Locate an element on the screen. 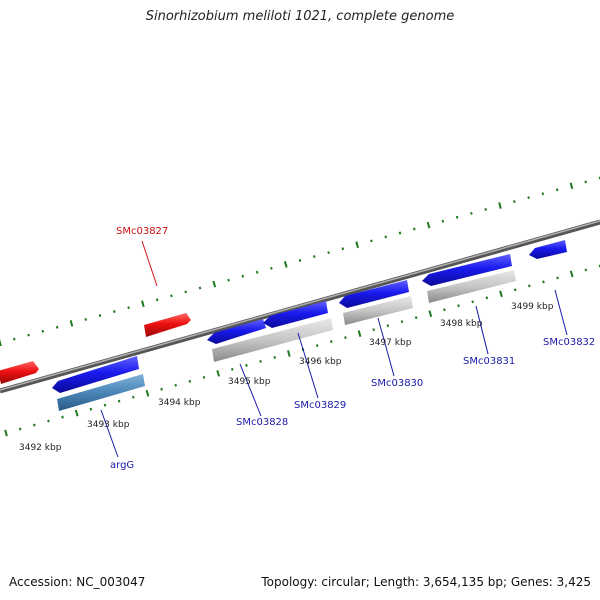 This screenshot has height=600, width=600. gene-arrow-reverse-left is located at coordinates (19, 372).